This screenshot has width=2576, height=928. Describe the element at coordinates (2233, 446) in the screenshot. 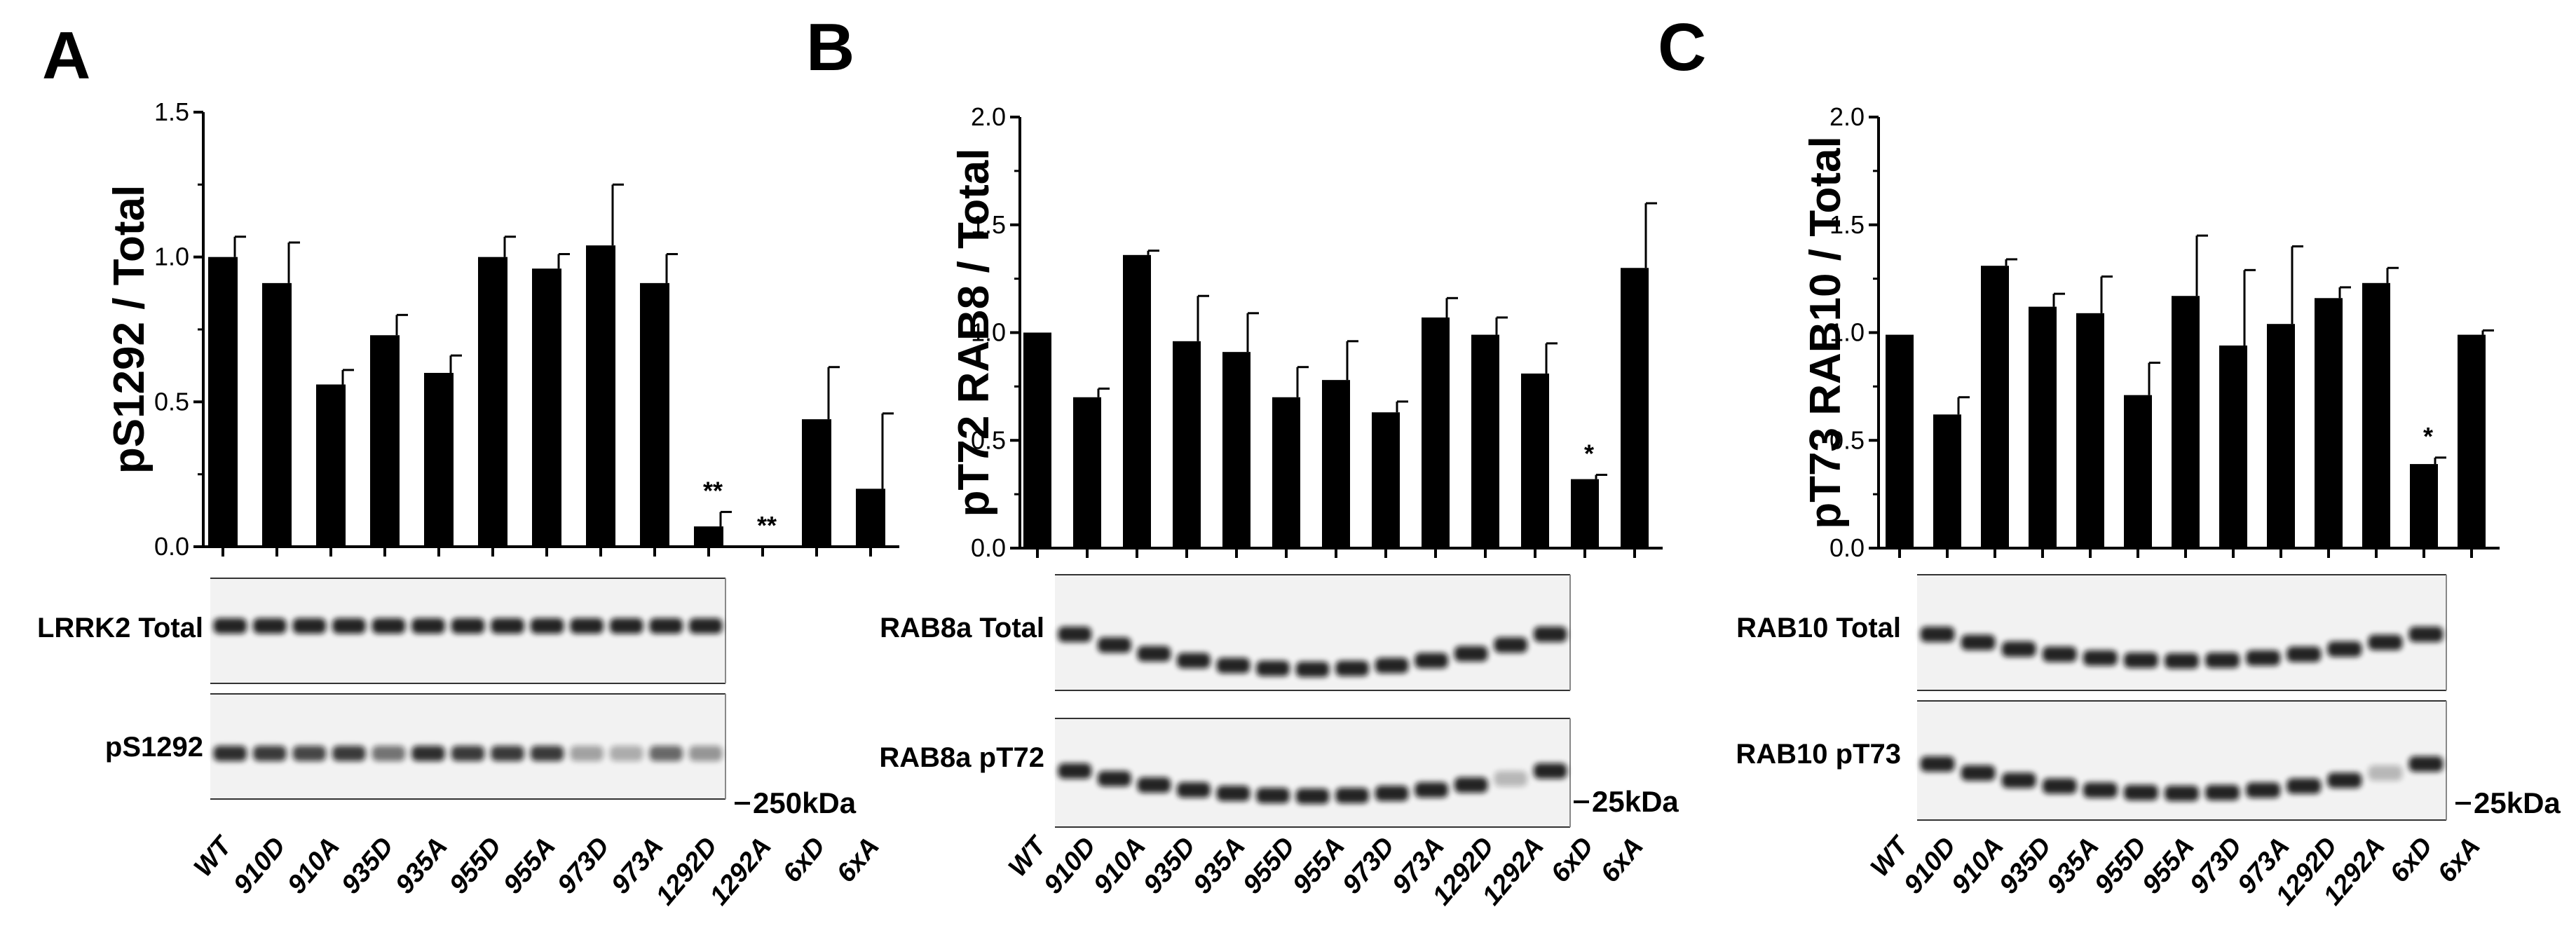

I see `bar-973d` at that location.